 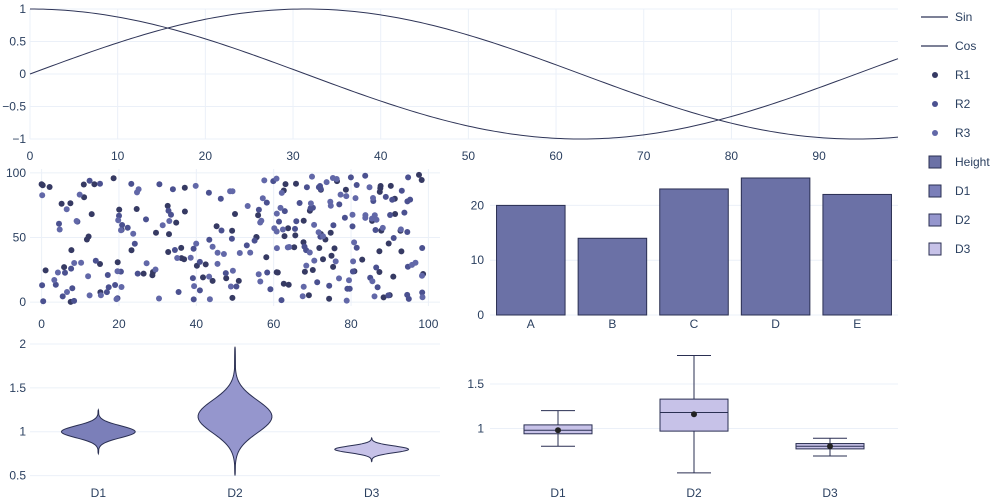 I want to click on x-tick-label: 20, so click(x=119, y=324).